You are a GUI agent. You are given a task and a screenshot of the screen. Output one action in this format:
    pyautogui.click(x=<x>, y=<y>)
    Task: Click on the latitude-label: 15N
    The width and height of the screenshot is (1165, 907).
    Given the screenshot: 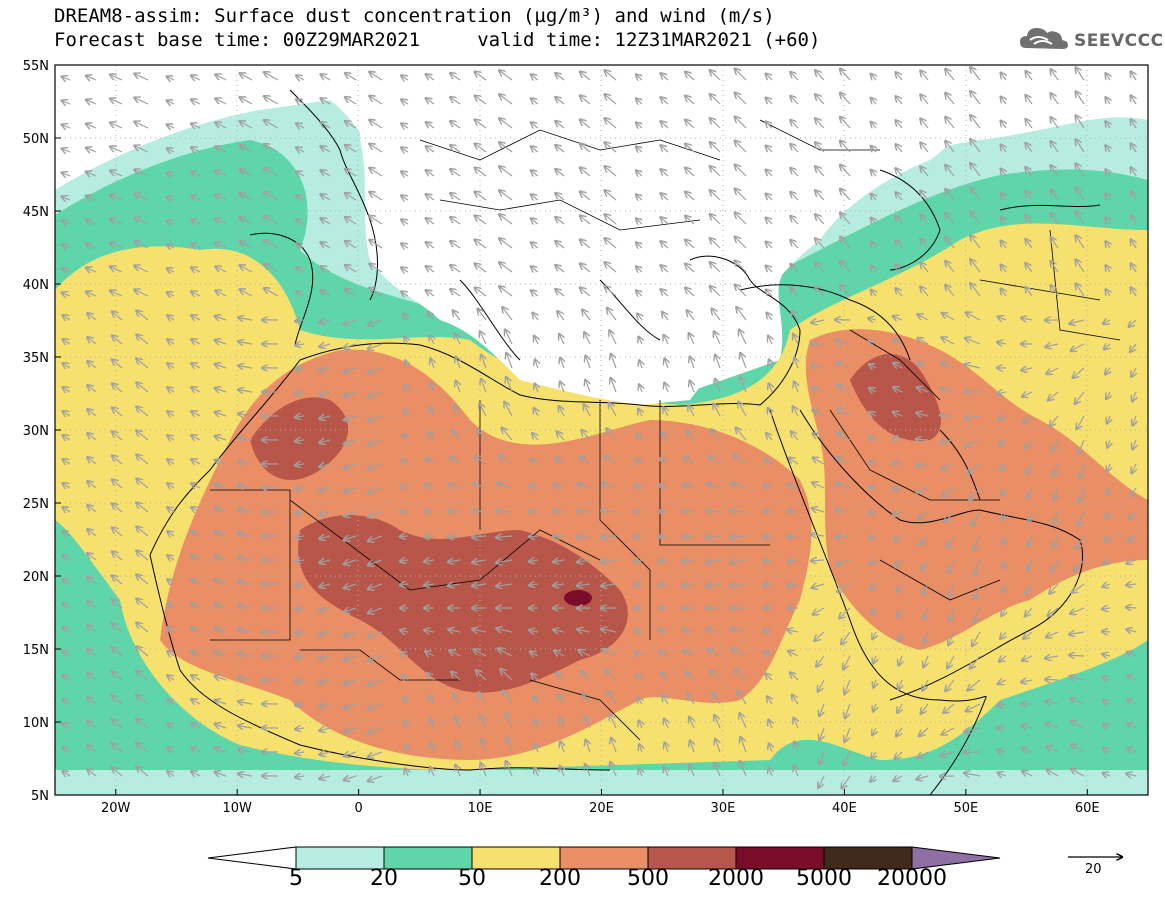 What is the action you would take?
    pyautogui.click(x=36, y=650)
    